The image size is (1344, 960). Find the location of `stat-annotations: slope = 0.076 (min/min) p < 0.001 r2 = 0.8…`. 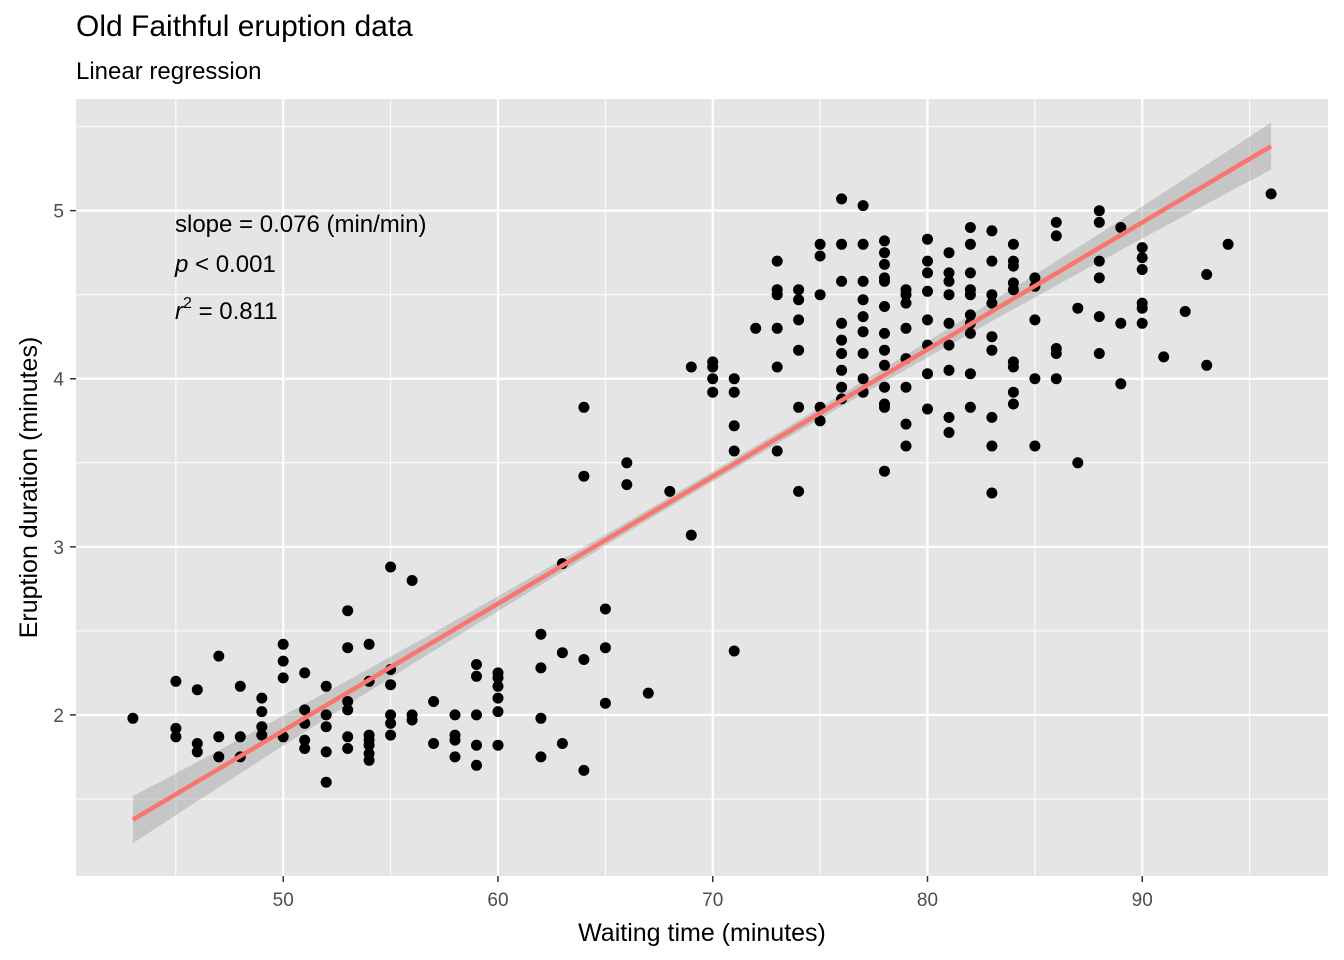

stat-annotations: slope = 0.076 (min/min) p < 0.001 r2 = 0.8… is located at coordinates (300, 268).